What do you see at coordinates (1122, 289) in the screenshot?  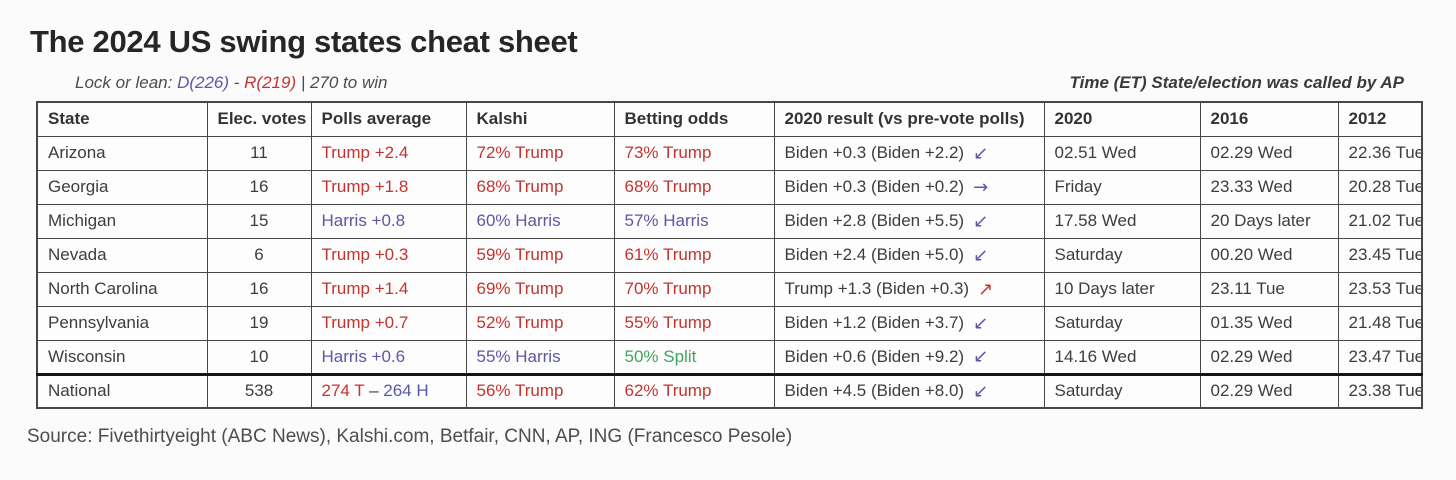 I see `cell-called-2020: 10 Days later` at bounding box center [1122, 289].